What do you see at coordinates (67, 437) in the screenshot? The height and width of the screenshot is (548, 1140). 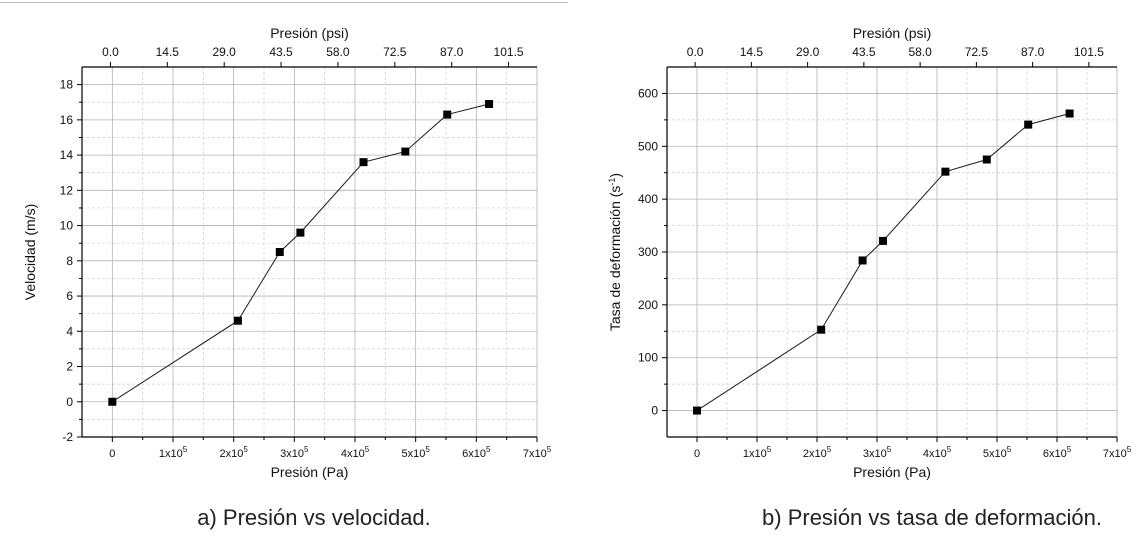 I see `y-tick-label: -2` at bounding box center [67, 437].